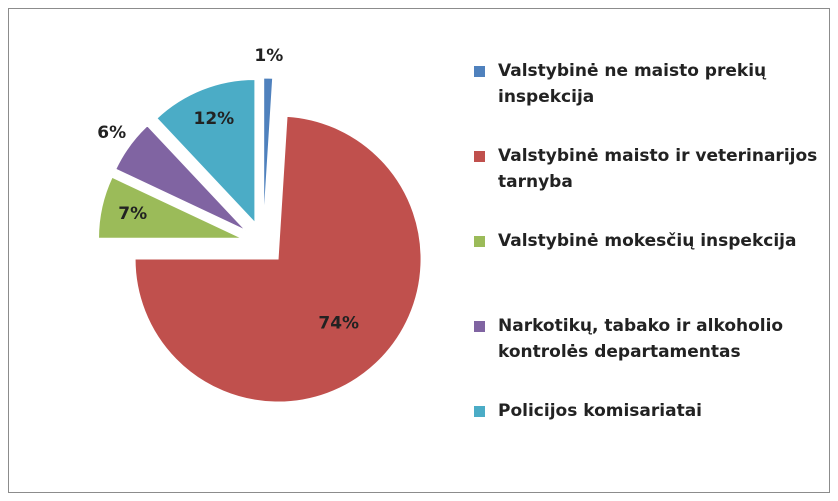  What do you see at coordinates (132, 214) in the screenshot?
I see `data-label: 7%` at bounding box center [132, 214].